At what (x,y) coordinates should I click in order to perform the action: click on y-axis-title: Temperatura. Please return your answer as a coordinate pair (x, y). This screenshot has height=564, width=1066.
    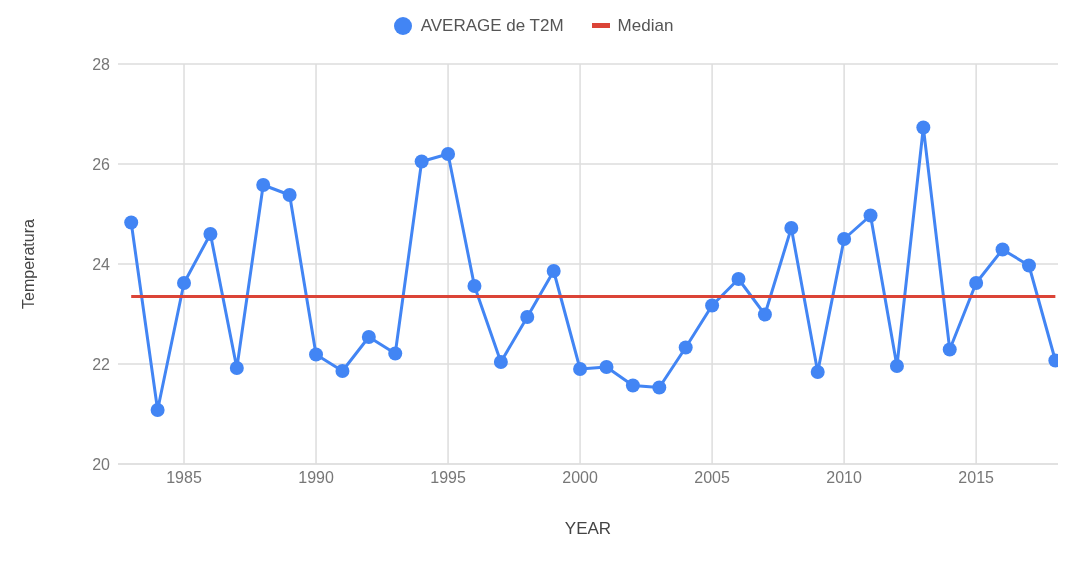
    Looking at the image, I should click on (28, 263).